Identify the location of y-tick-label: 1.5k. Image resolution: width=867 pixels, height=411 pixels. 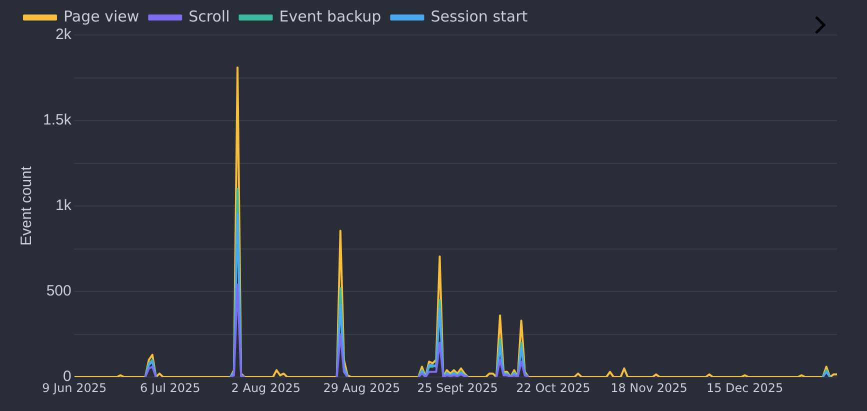
(57, 120).